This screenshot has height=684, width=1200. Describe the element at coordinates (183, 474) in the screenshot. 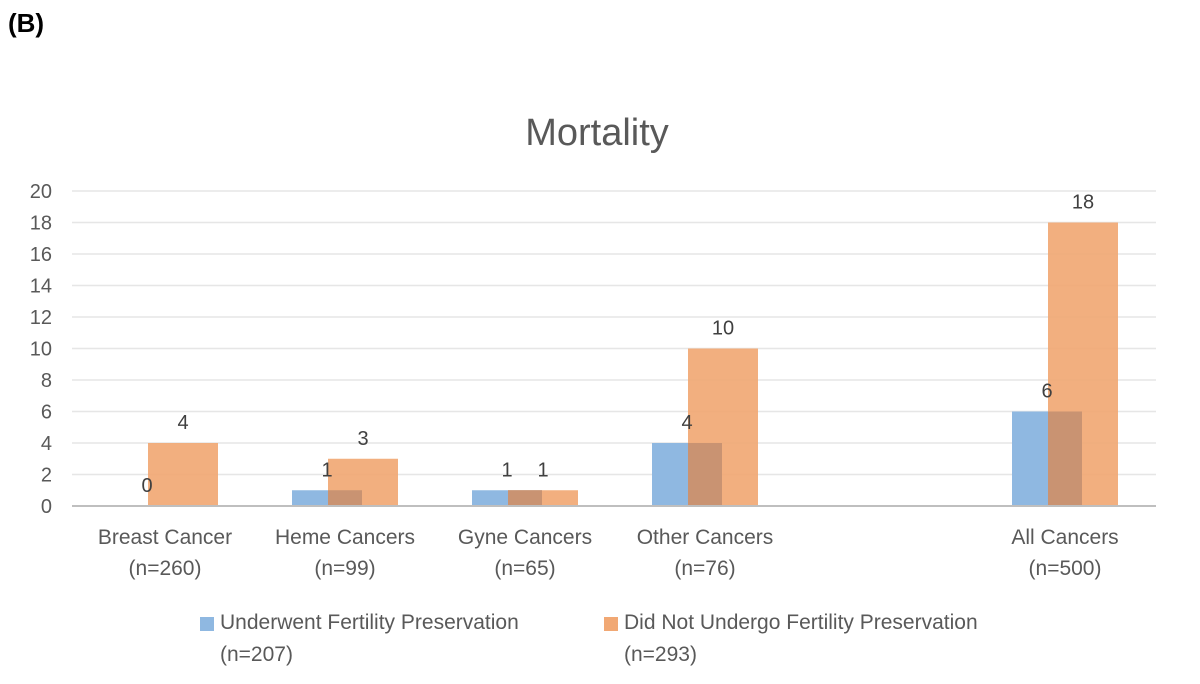

I see `bar-did-not-undergo` at that location.